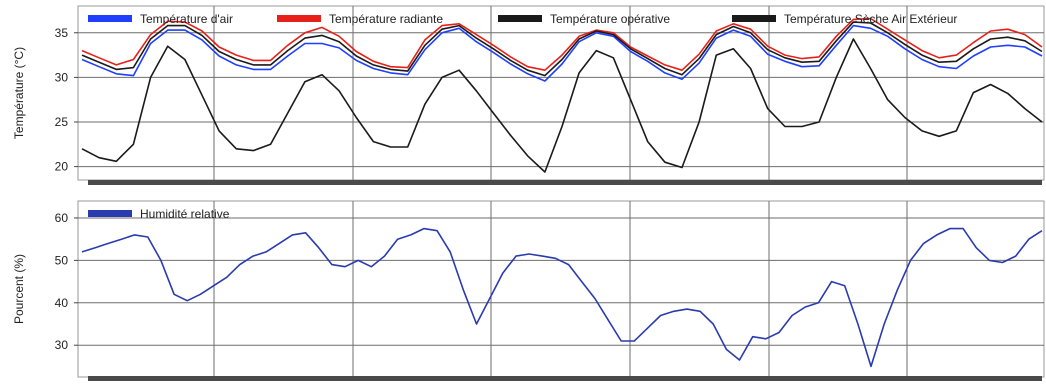  Describe the element at coordinates (386, 19) in the screenshot. I see `legend-label: Température radiante` at that location.